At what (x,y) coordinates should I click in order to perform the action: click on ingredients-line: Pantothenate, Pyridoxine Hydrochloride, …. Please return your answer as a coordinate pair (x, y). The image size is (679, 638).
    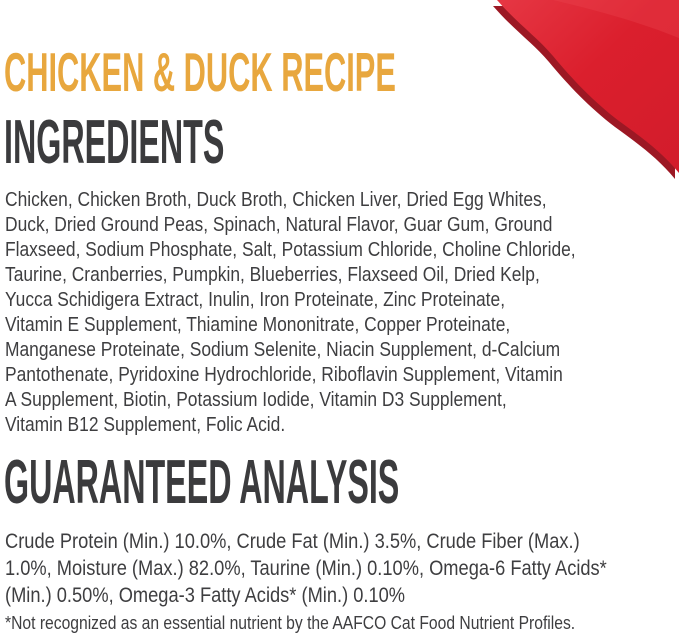
    Looking at the image, I should click on (284, 375).